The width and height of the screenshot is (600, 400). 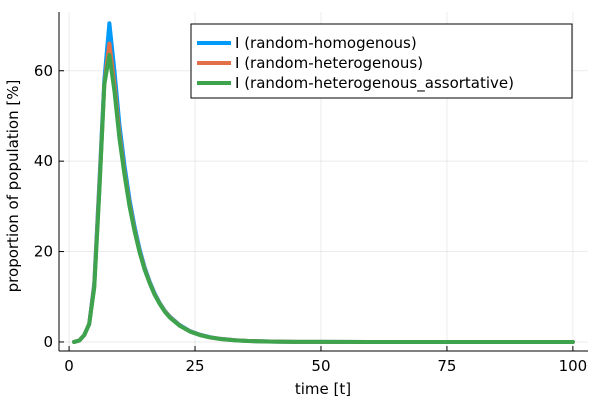 I want to click on legend-label-2: I (random-heterogenous_assortative), so click(x=374, y=83).